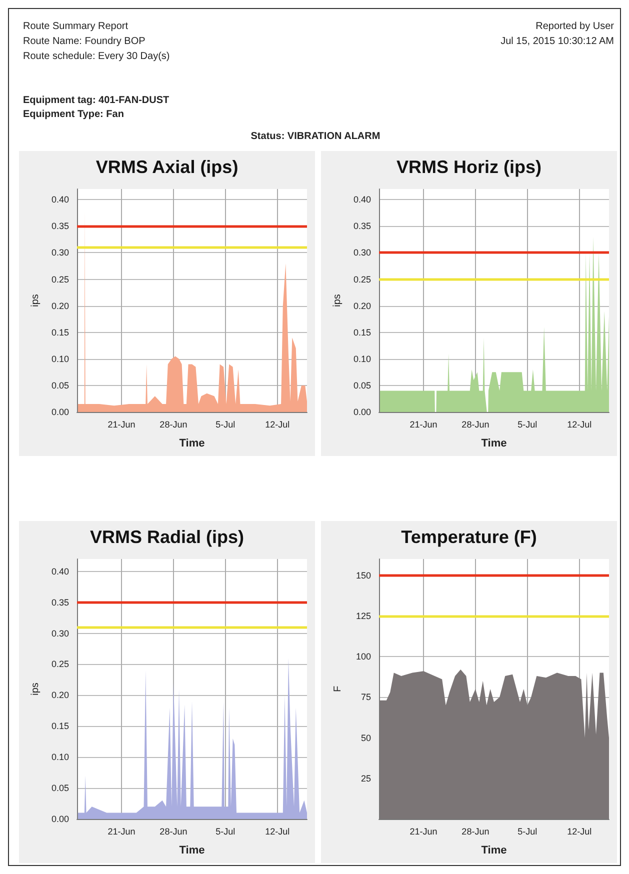 Image resolution: width=629 pixels, height=874 pixels. Describe the element at coordinates (363, 615) in the screenshot. I see `y-tick-label: 125` at that location.